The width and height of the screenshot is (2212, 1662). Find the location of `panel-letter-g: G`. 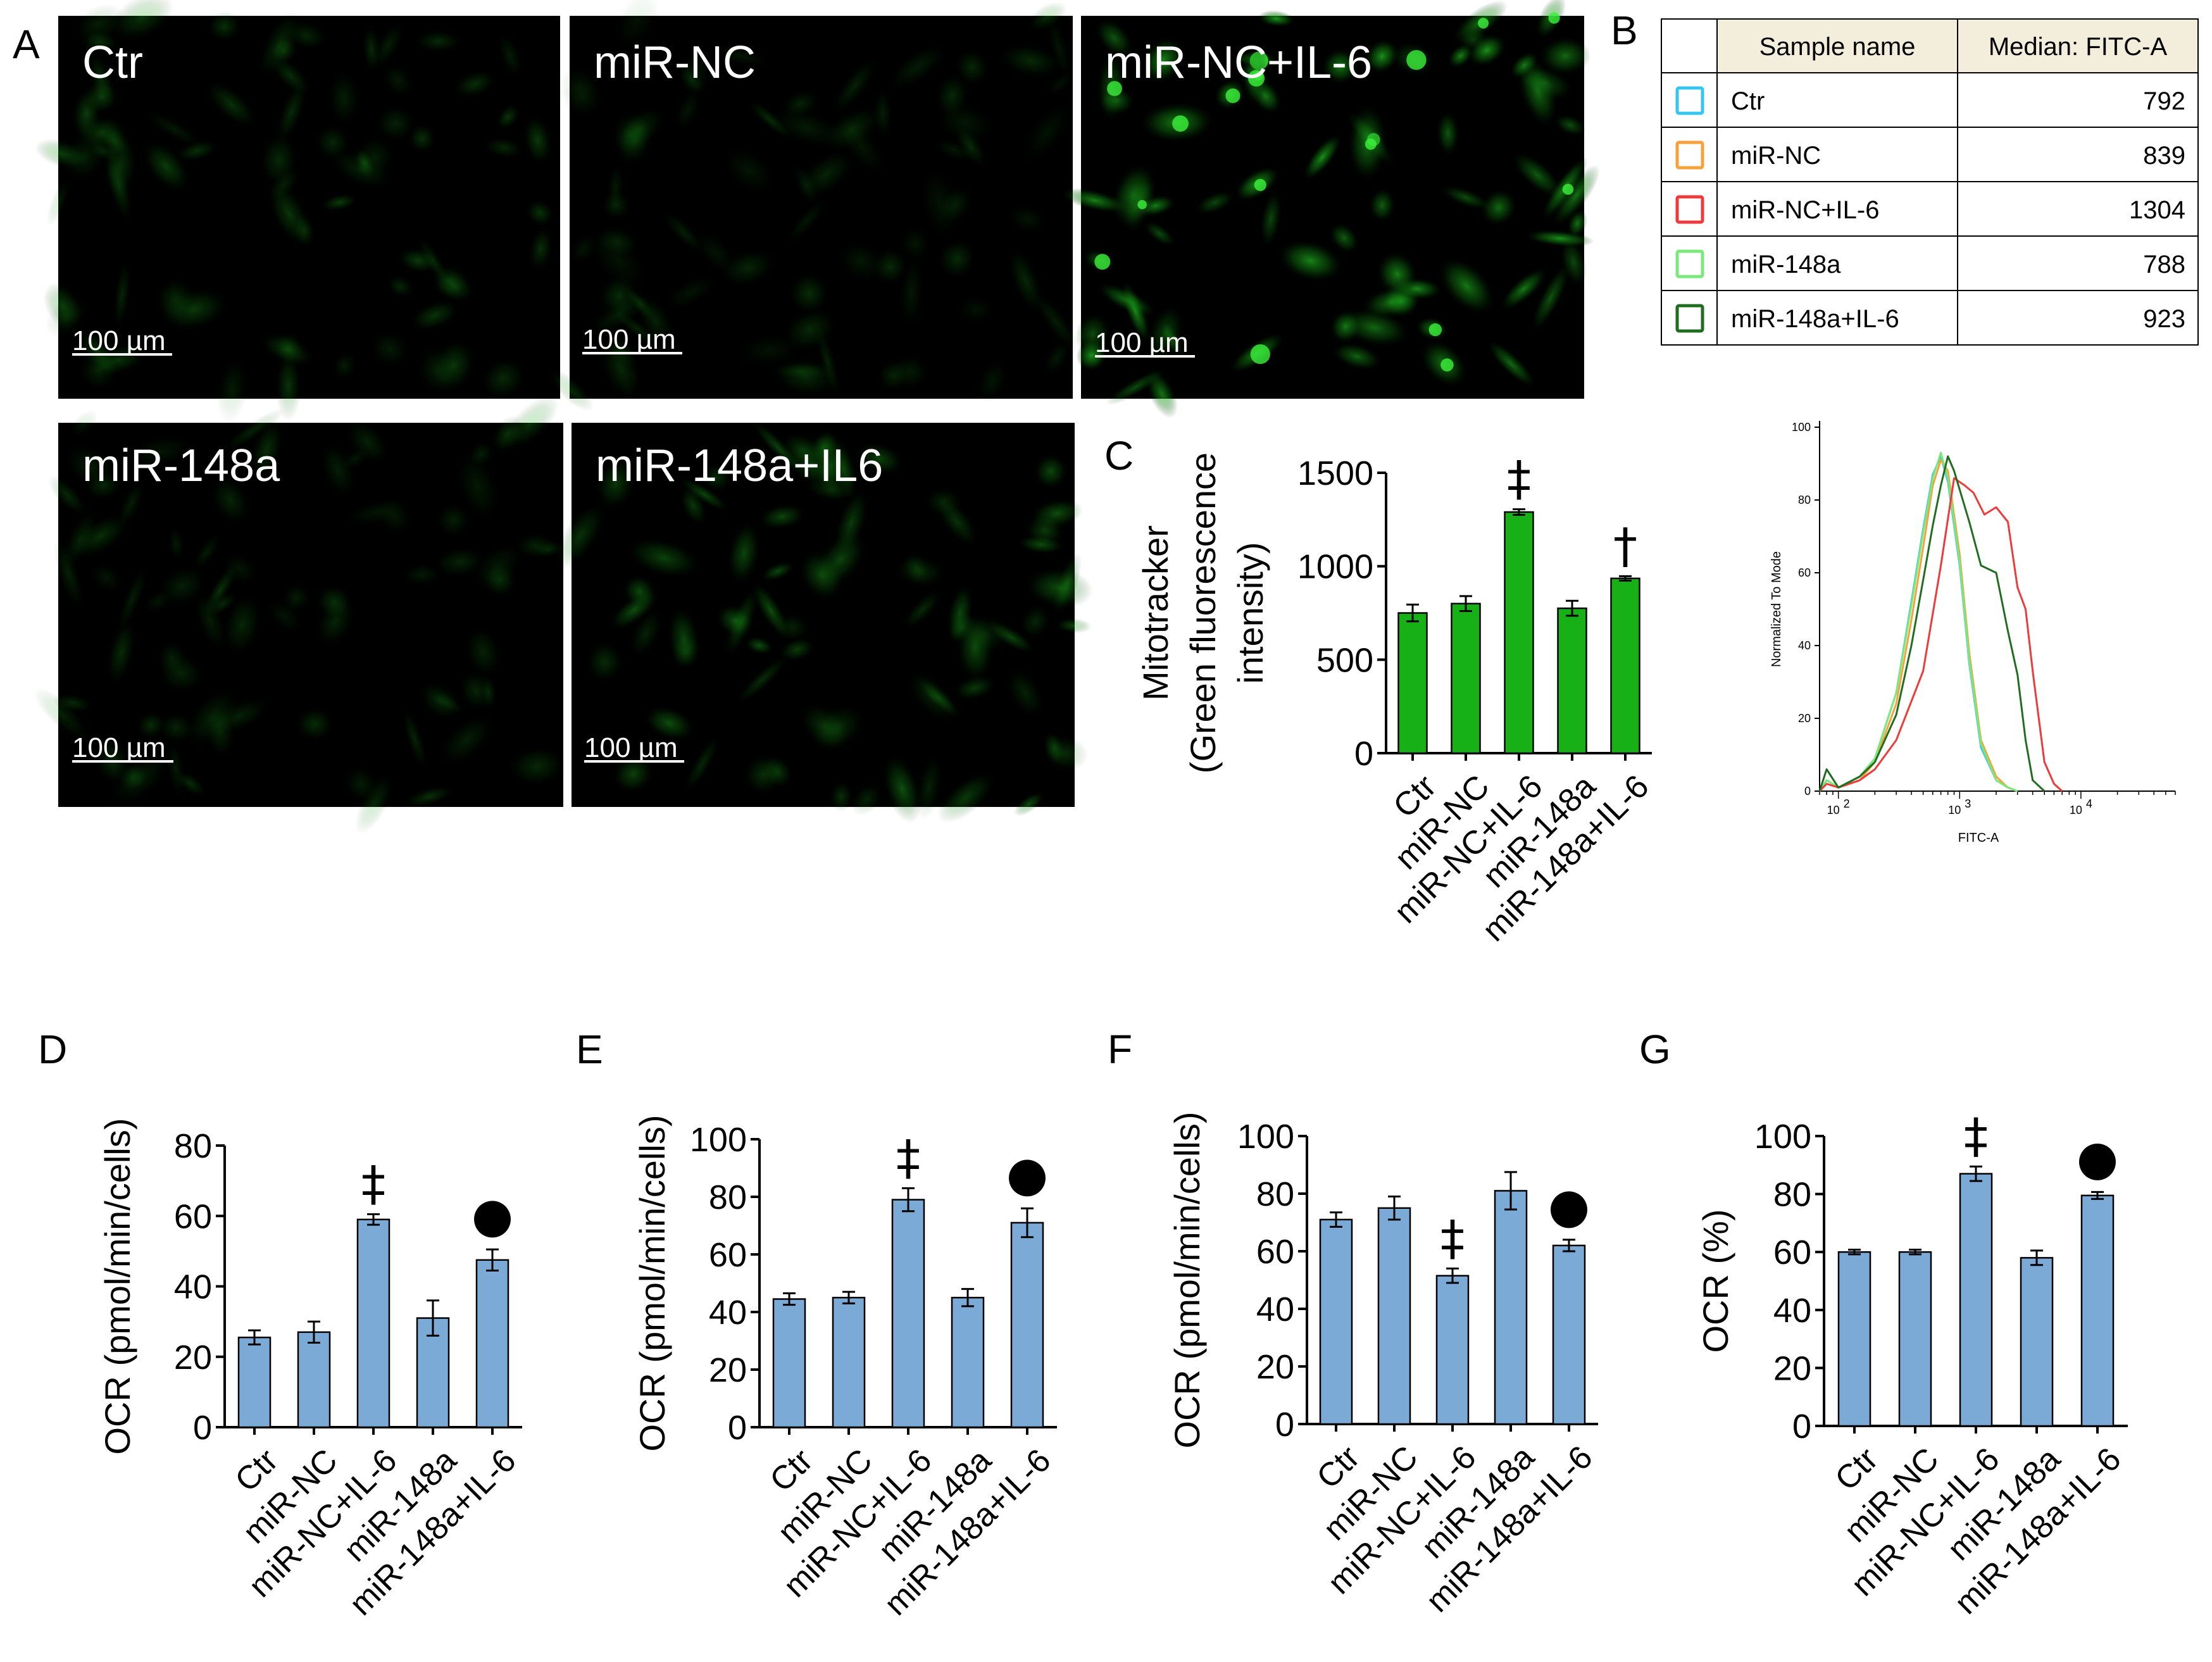

panel-letter-g: G is located at coordinates (1655, 1049).